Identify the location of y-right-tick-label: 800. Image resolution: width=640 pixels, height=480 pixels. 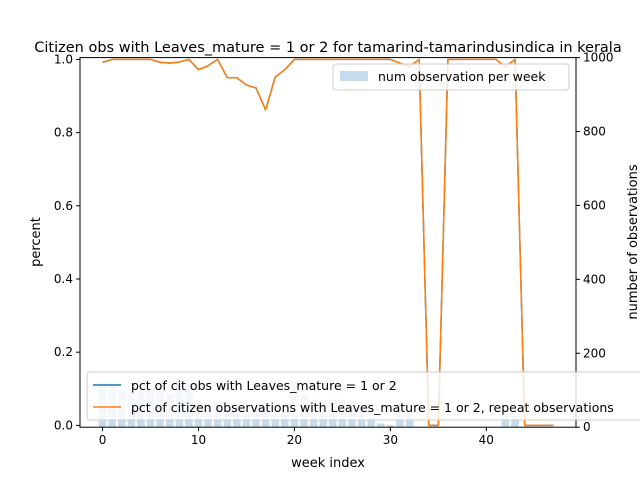
(594, 132).